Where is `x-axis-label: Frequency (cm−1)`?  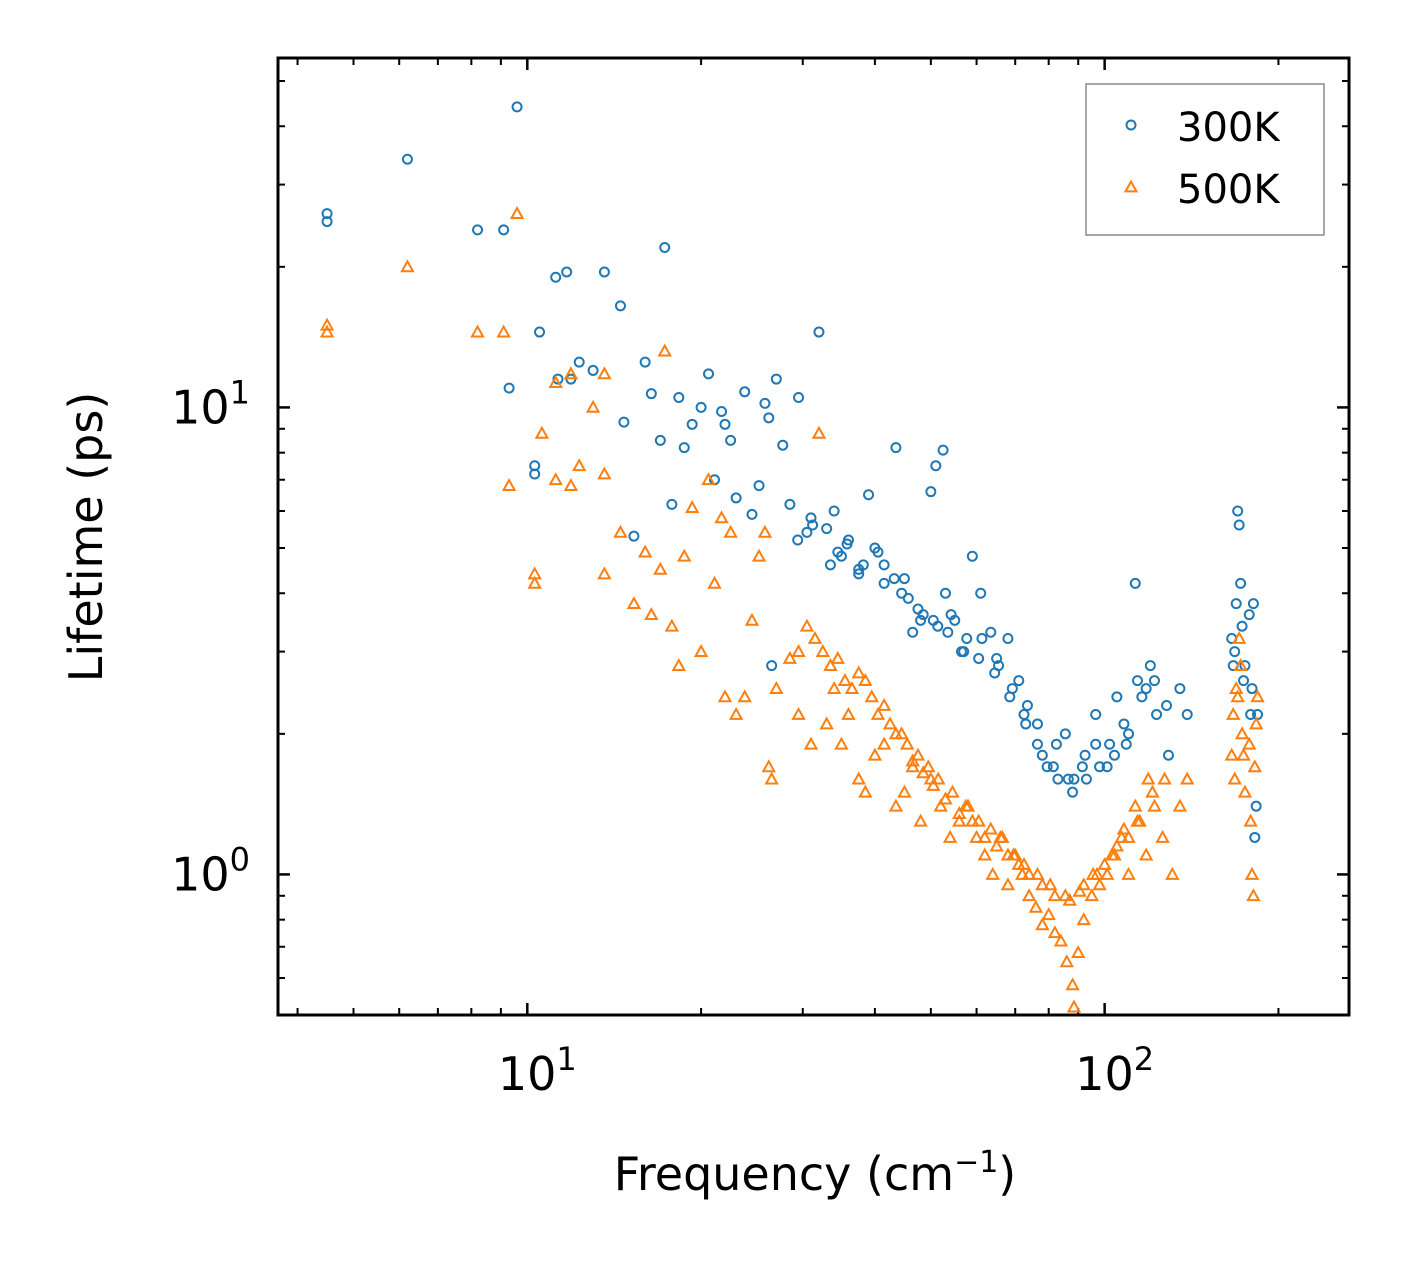 x-axis-label: Frequency (cm−1) is located at coordinates (815, 1173).